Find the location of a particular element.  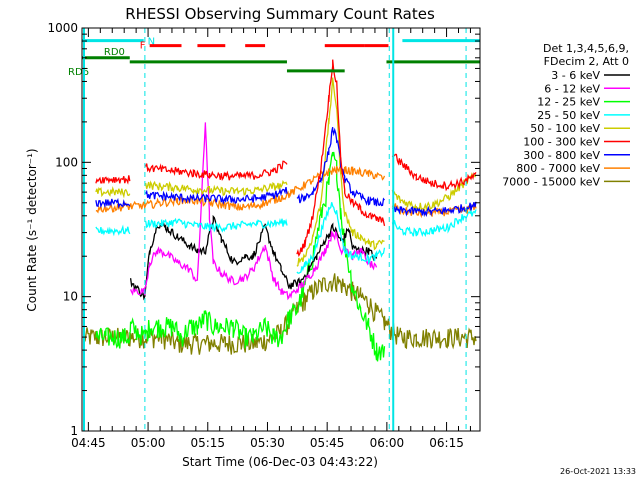

y-tick-label-100: 100 is located at coordinates (66, 162).